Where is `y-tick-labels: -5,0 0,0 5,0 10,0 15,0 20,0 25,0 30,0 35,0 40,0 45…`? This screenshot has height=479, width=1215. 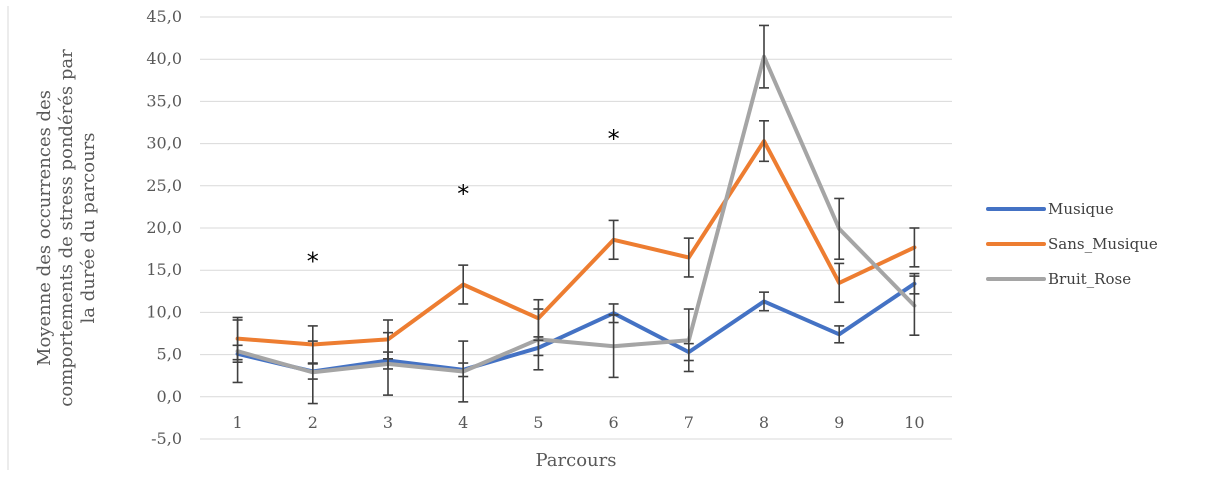 y-tick-labels: -5,0 0,0 5,0 10,0 15,0 20,0 25,0 30,0 35,0 40,0 45… is located at coordinates (164, 227).